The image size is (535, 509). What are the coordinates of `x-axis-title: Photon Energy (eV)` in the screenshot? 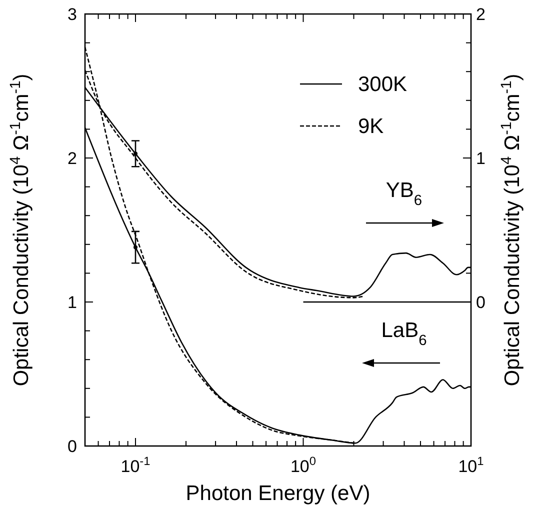 It's located at (278, 493).